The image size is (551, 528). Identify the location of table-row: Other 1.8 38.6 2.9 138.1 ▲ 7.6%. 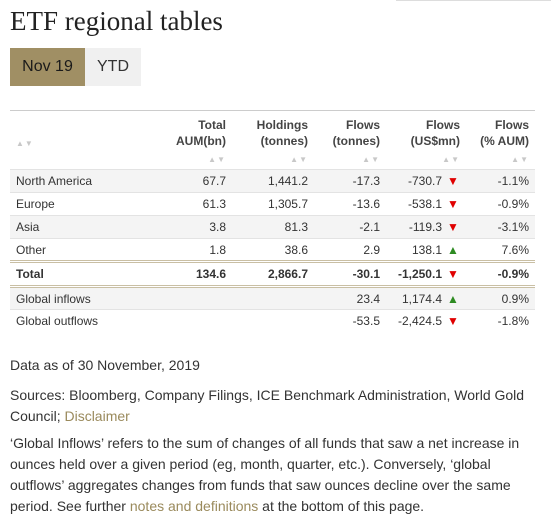
(272, 250).